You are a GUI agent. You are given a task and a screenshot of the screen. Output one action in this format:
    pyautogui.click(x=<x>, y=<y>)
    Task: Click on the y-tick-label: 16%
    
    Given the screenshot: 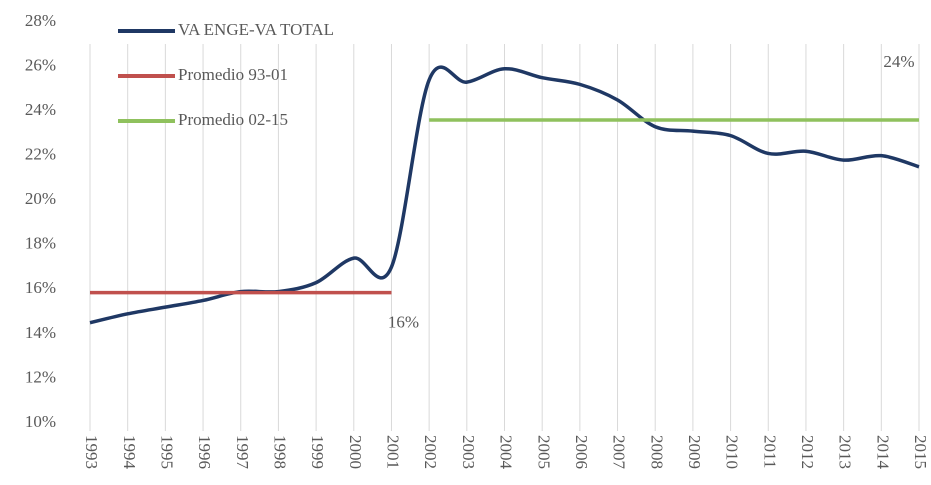 What is the action you would take?
    pyautogui.click(x=40, y=287)
    